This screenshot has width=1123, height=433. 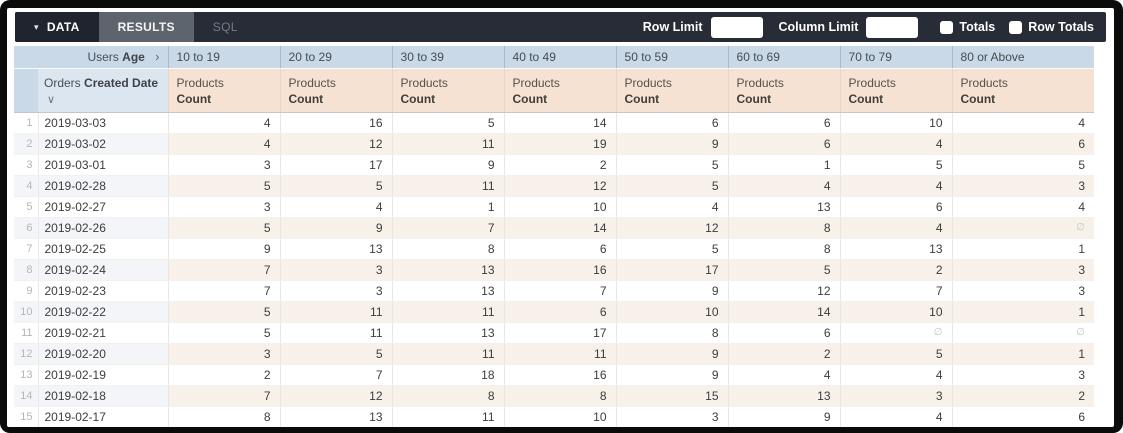 What do you see at coordinates (672, 396) in the screenshot?
I see `value-cell: 15` at bounding box center [672, 396].